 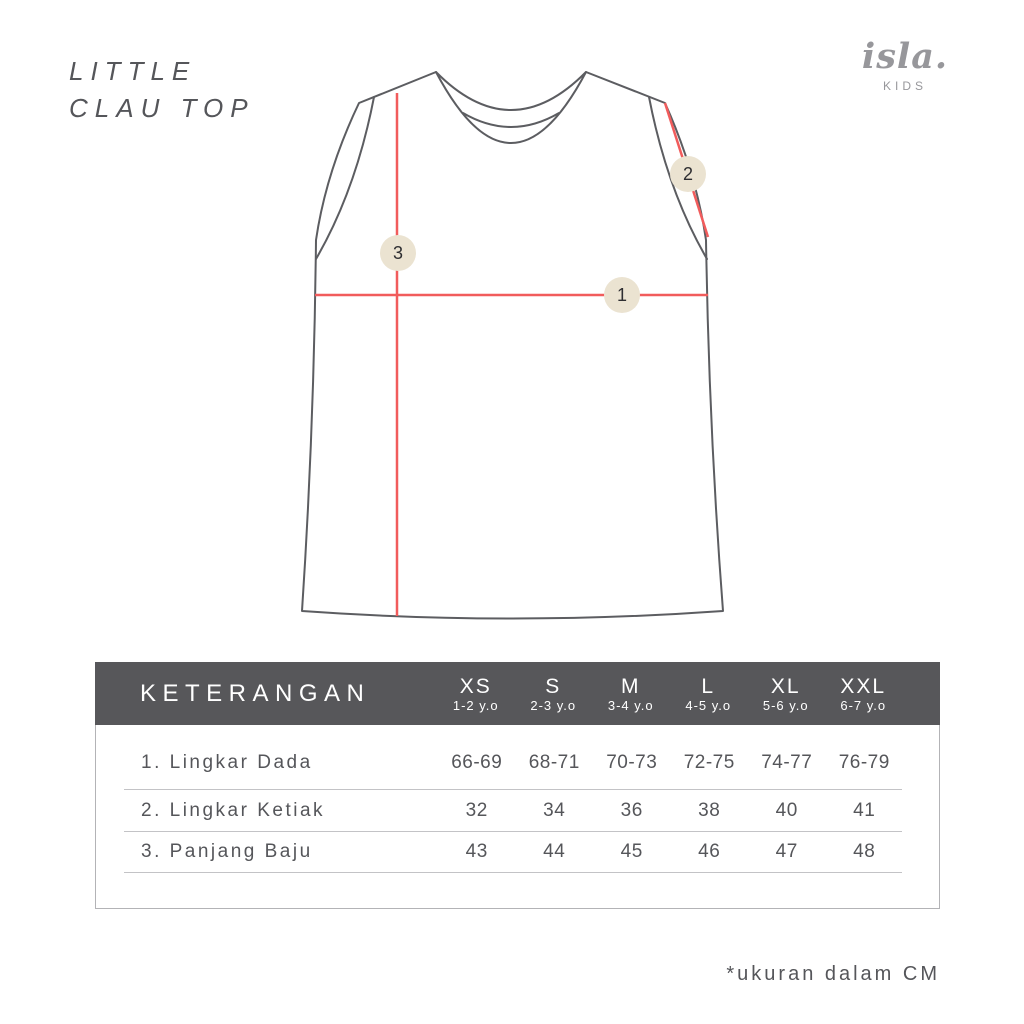 What do you see at coordinates (476, 810) in the screenshot?
I see `cell-value: 32` at bounding box center [476, 810].